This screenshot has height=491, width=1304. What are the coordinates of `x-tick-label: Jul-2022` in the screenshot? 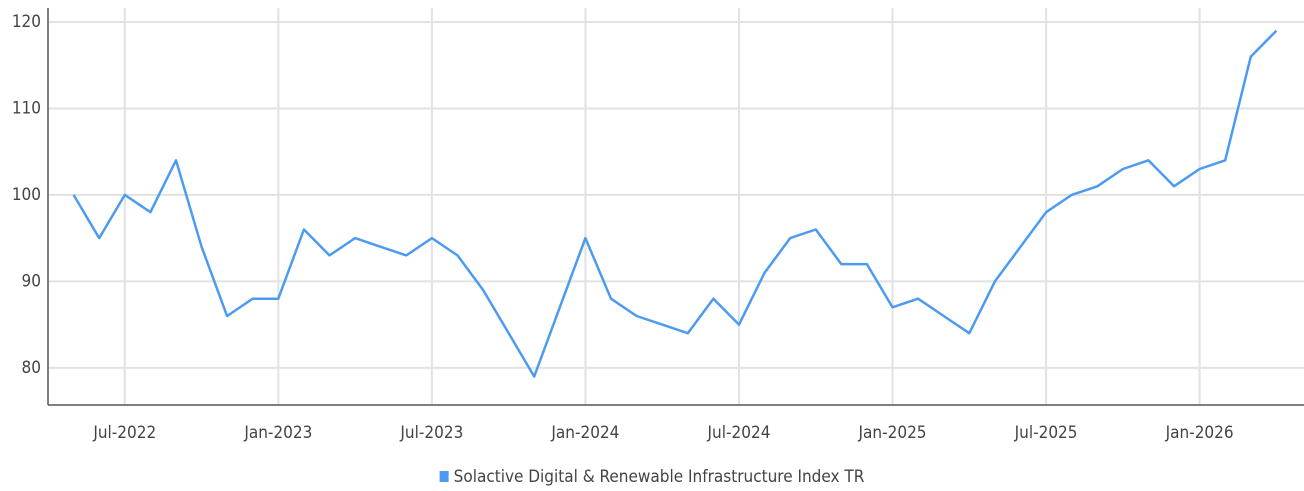 It's located at (124, 433).